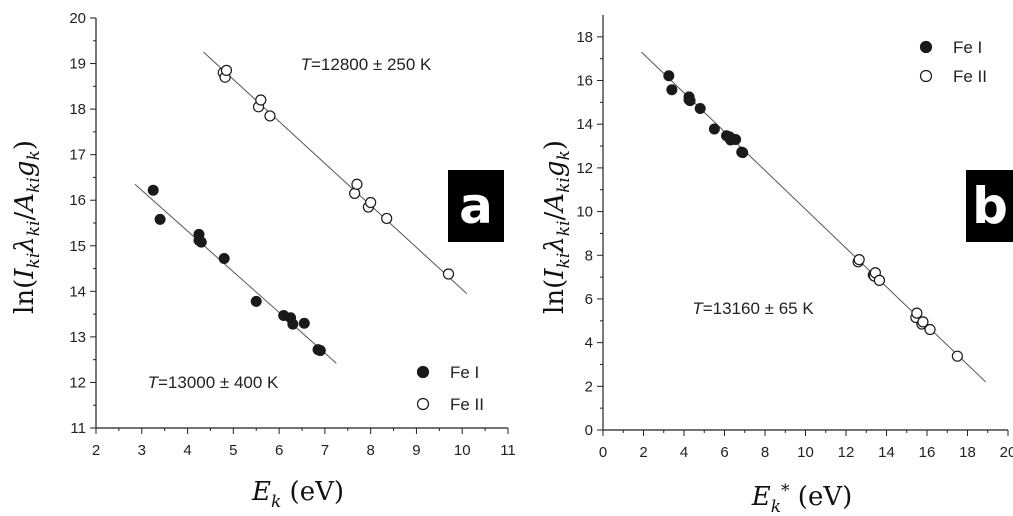 The height and width of the screenshot is (516, 1013). What do you see at coordinates (325, 450) in the screenshot?
I see `x-tick-label-a: 7` at bounding box center [325, 450].